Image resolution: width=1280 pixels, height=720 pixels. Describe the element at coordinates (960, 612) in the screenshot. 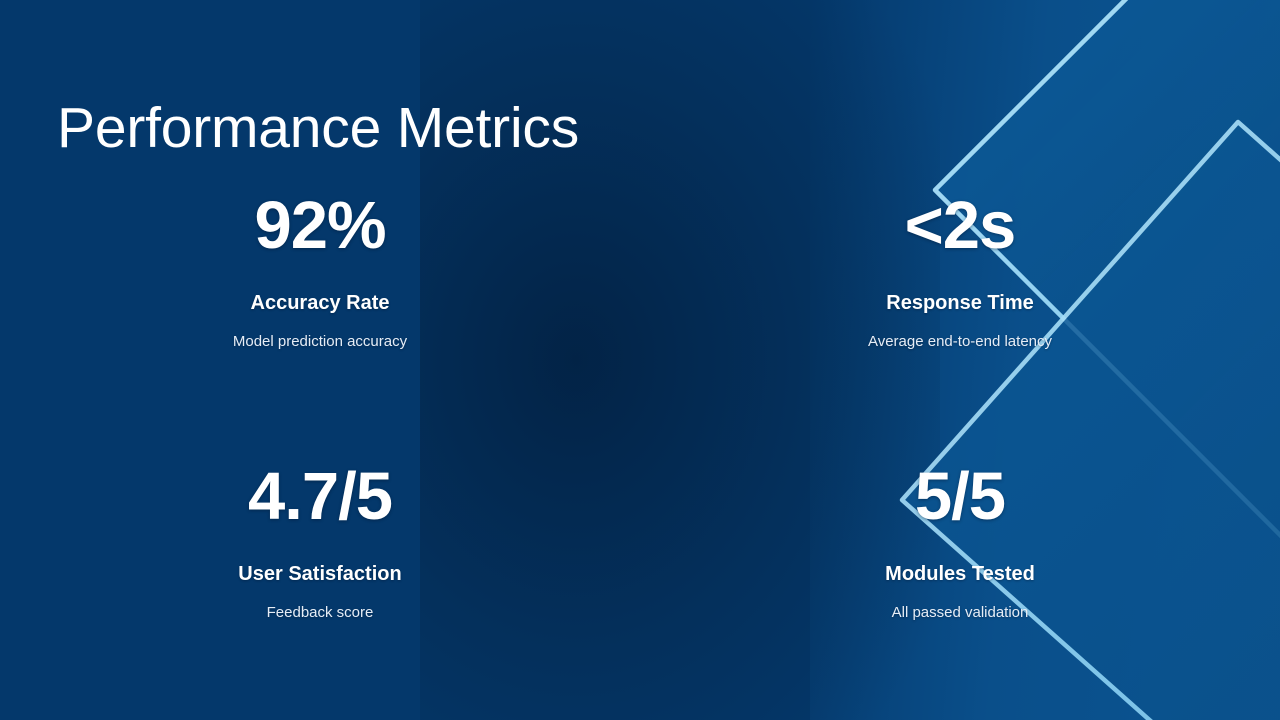

I see `metric-description: All passed validation` at that location.